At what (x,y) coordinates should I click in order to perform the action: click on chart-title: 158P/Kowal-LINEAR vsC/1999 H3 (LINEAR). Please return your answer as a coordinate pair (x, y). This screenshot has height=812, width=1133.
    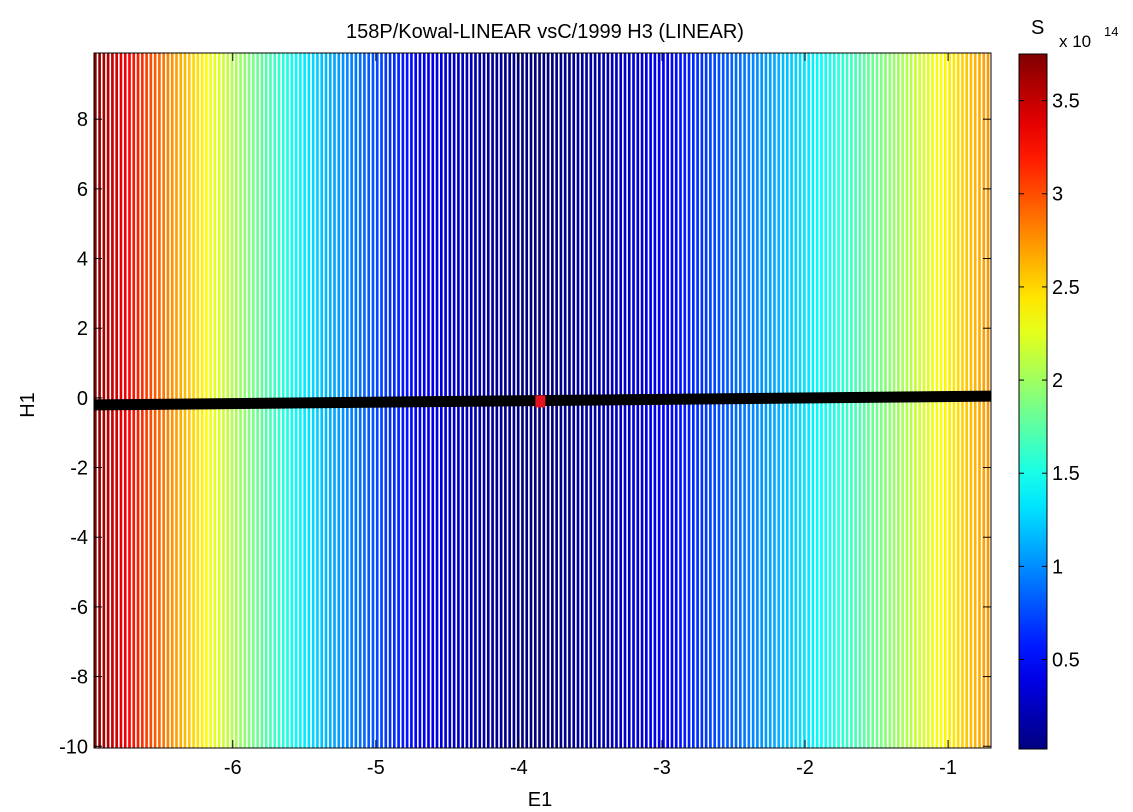
    Looking at the image, I should click on (545, 32).